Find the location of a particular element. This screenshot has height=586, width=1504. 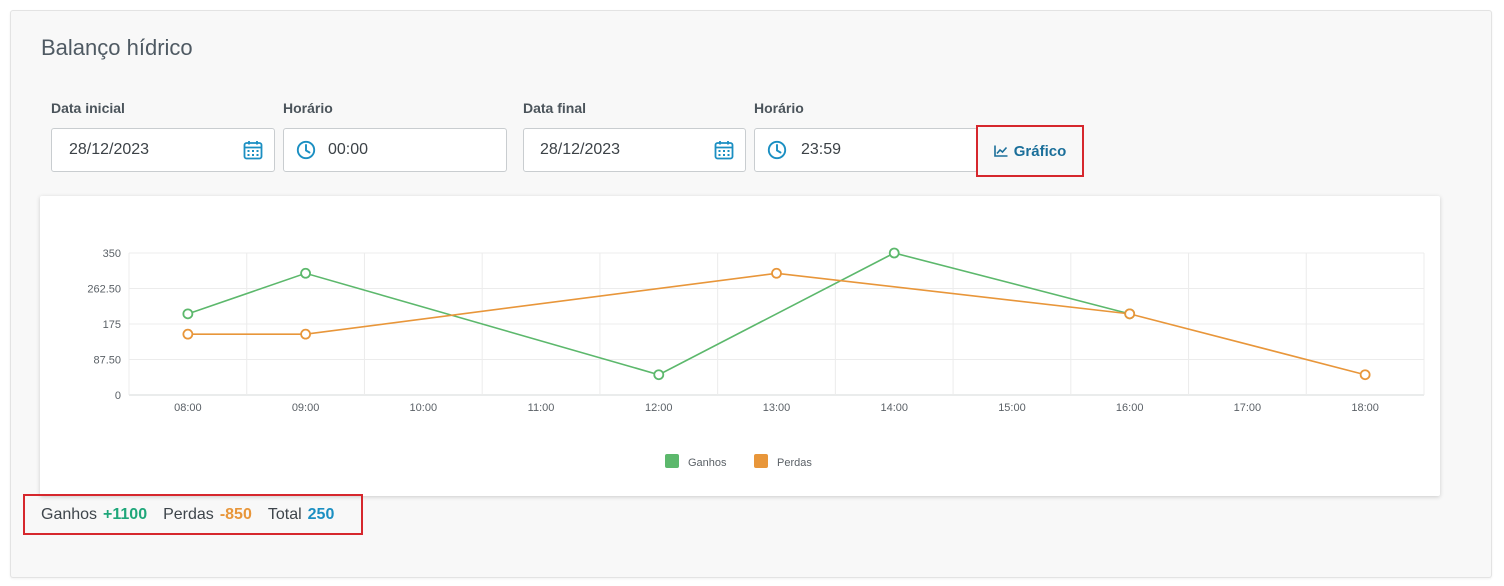

y-tick-label: 262.50 is located at coordinates (104, 290).